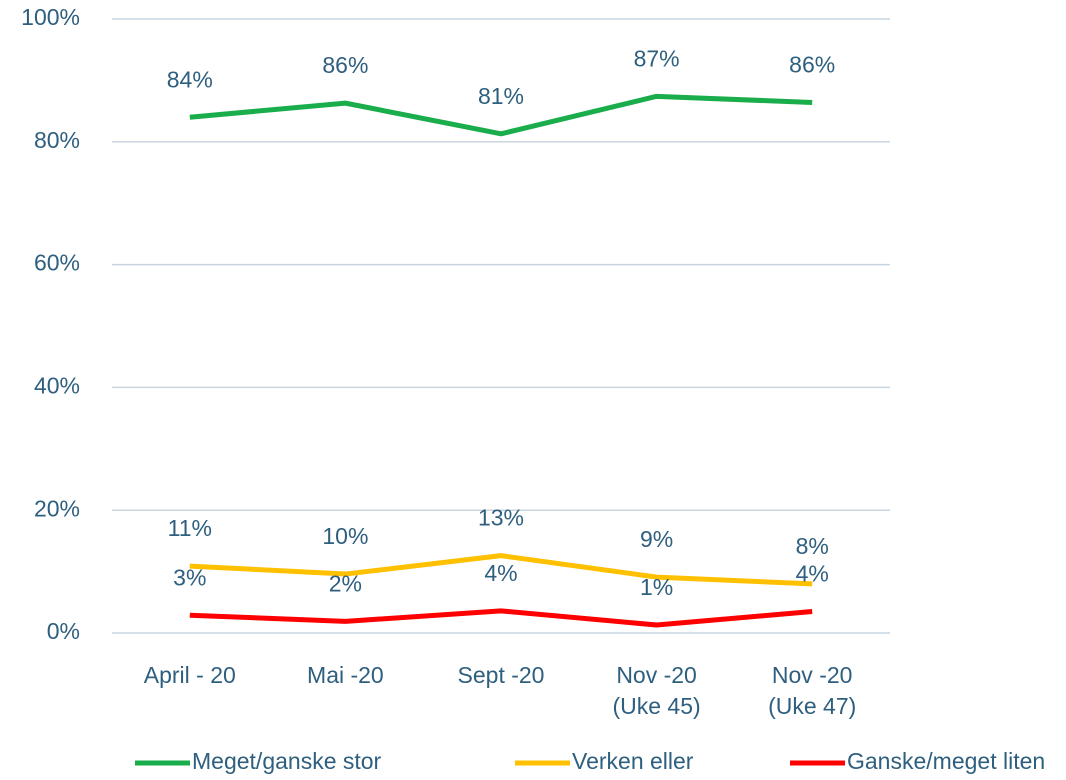 This screenshot has height=780, width=1066. What do you see at coordinates (345, 583) in the screenshot?
I see `data-label: 2%` at bounding box center [345, 583].